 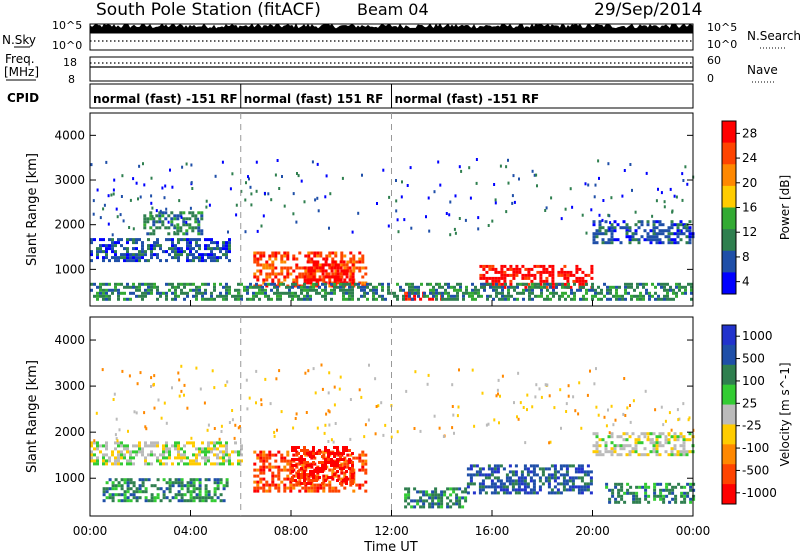 What do you see at coordinates (314, 99) in the screenshot?
I see `cpid-segment-label: normal (fast) 151 RF` at bounding box center [314, 99].